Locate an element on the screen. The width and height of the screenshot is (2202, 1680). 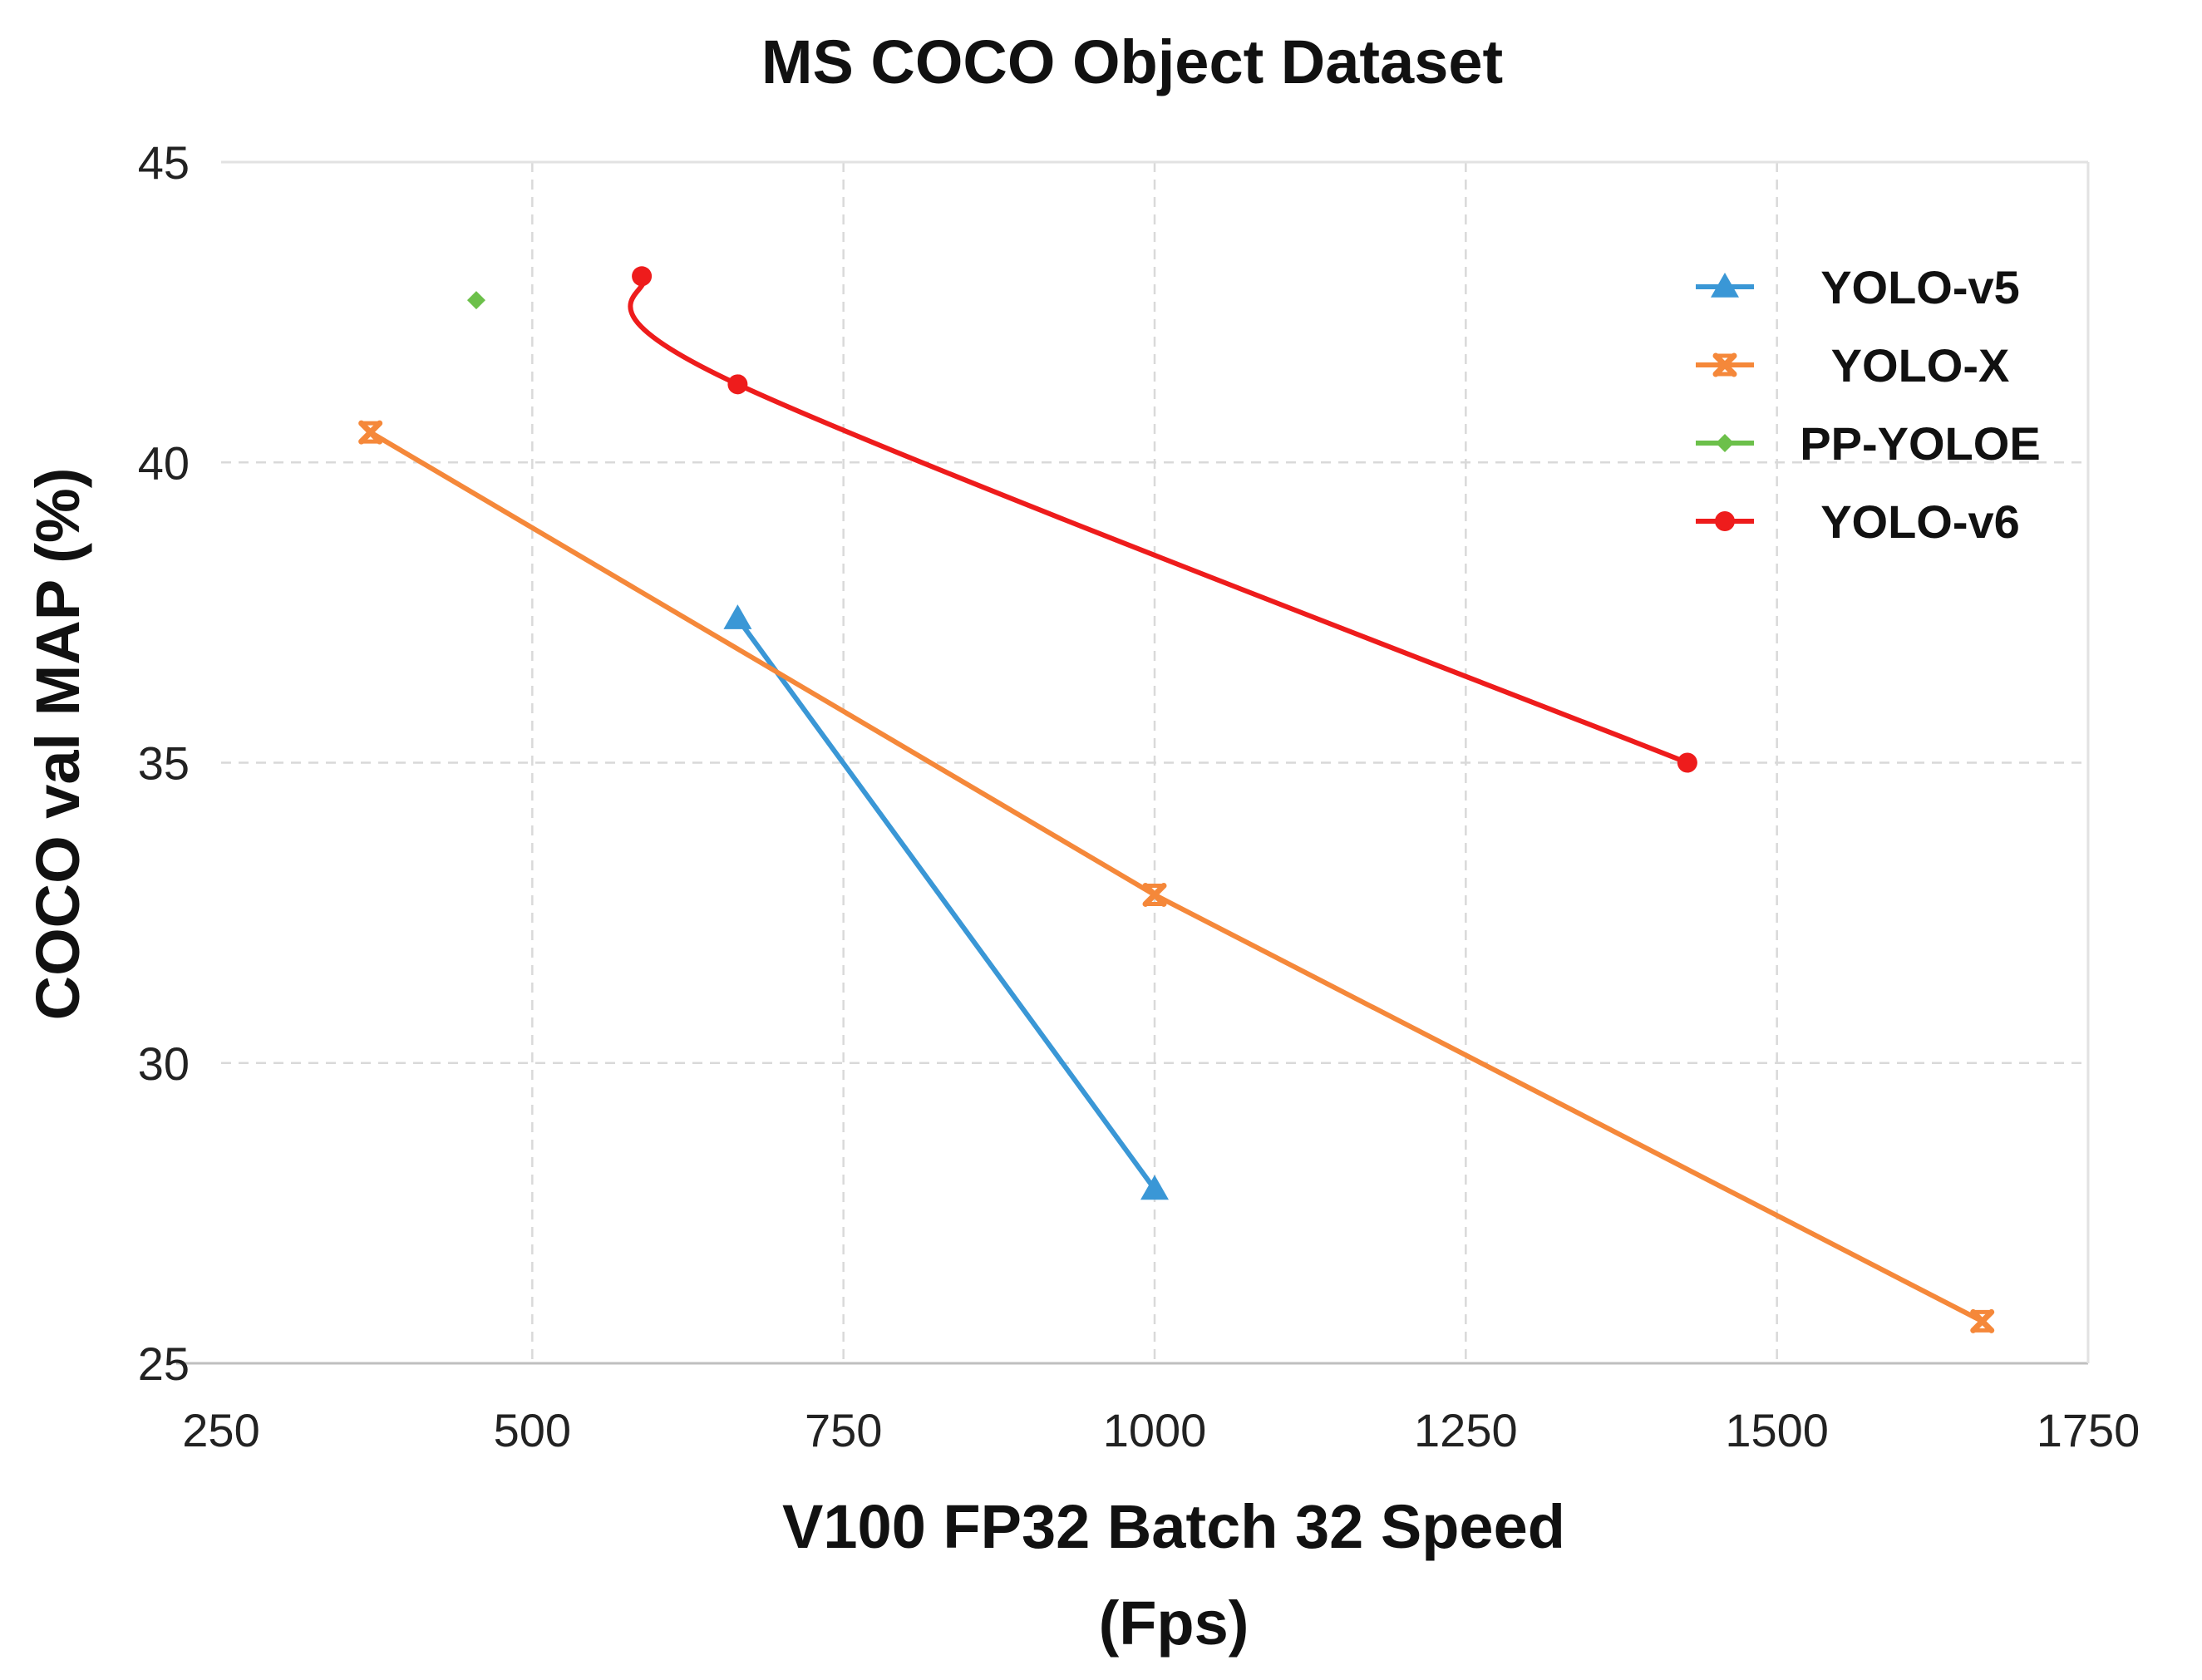
x-tick-label: 1000 is located at coordinates (1155, 1430).